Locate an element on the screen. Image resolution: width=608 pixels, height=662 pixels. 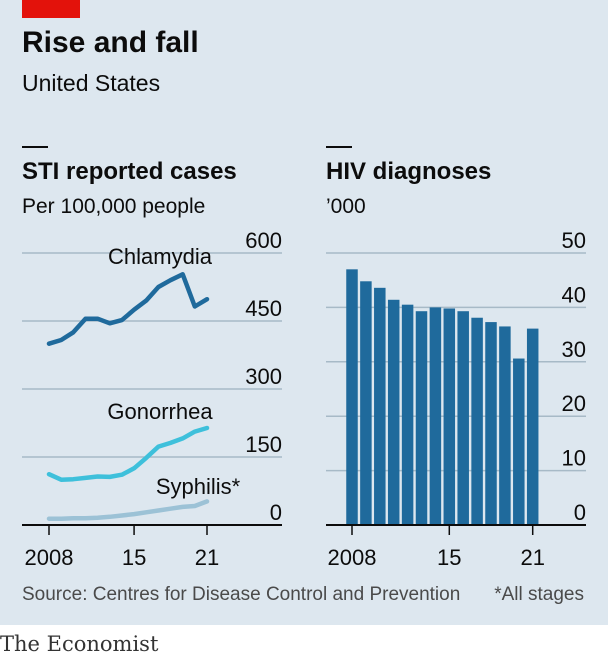
footnote: *All stages is located at coordinates (539, 594).